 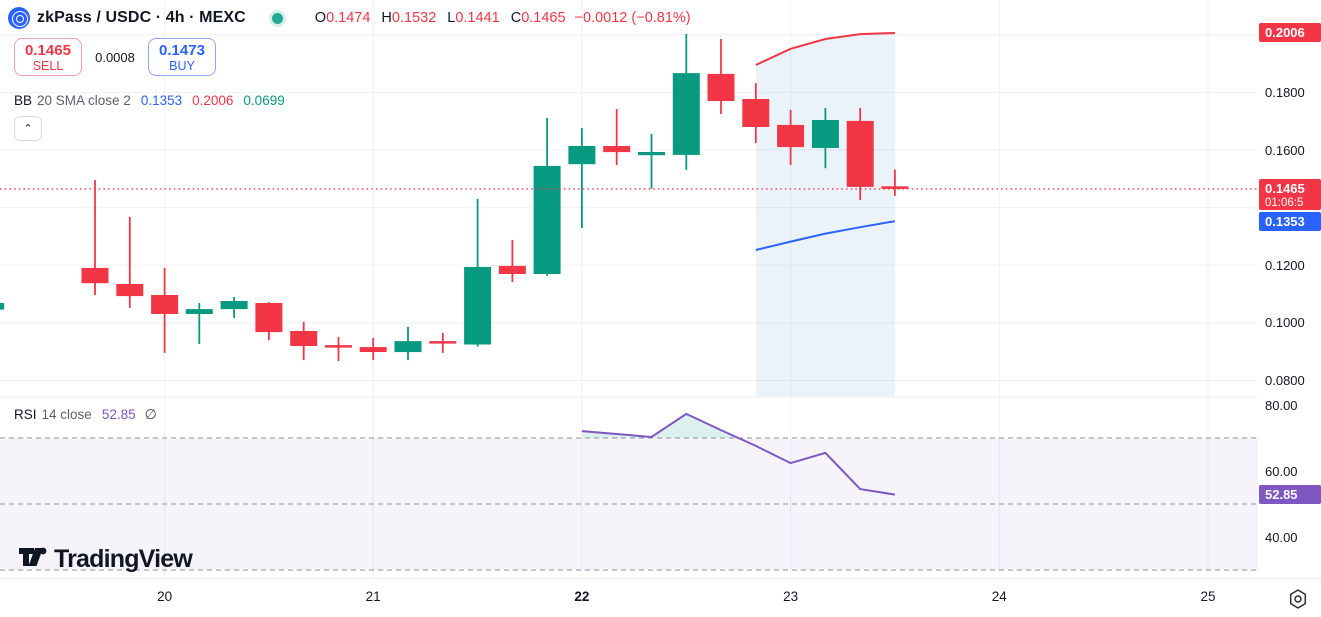 I want to click on ohlc-high-label: H, so click(x=386, y=18).